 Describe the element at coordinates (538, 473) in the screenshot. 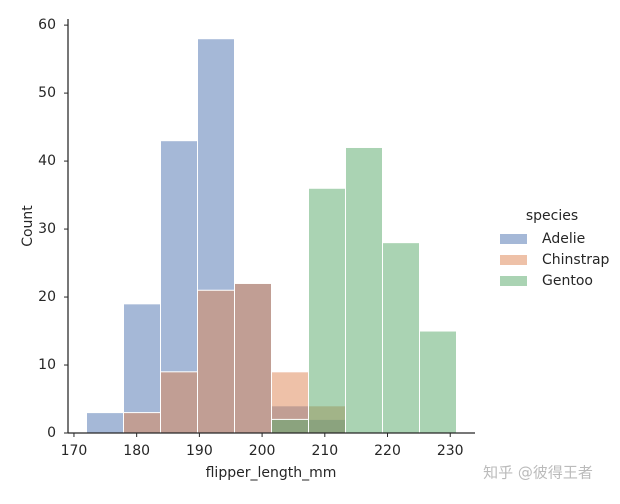

I see `watermark: 知乎 @彼得王者` at that location.